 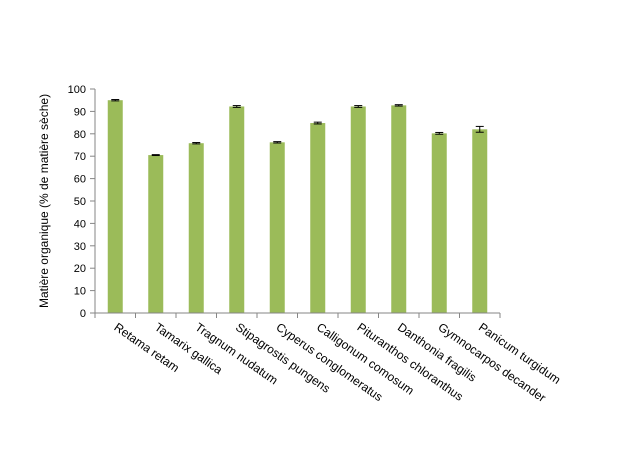 I want to click on y-tick-label: 70, so click(x=80, y=157).